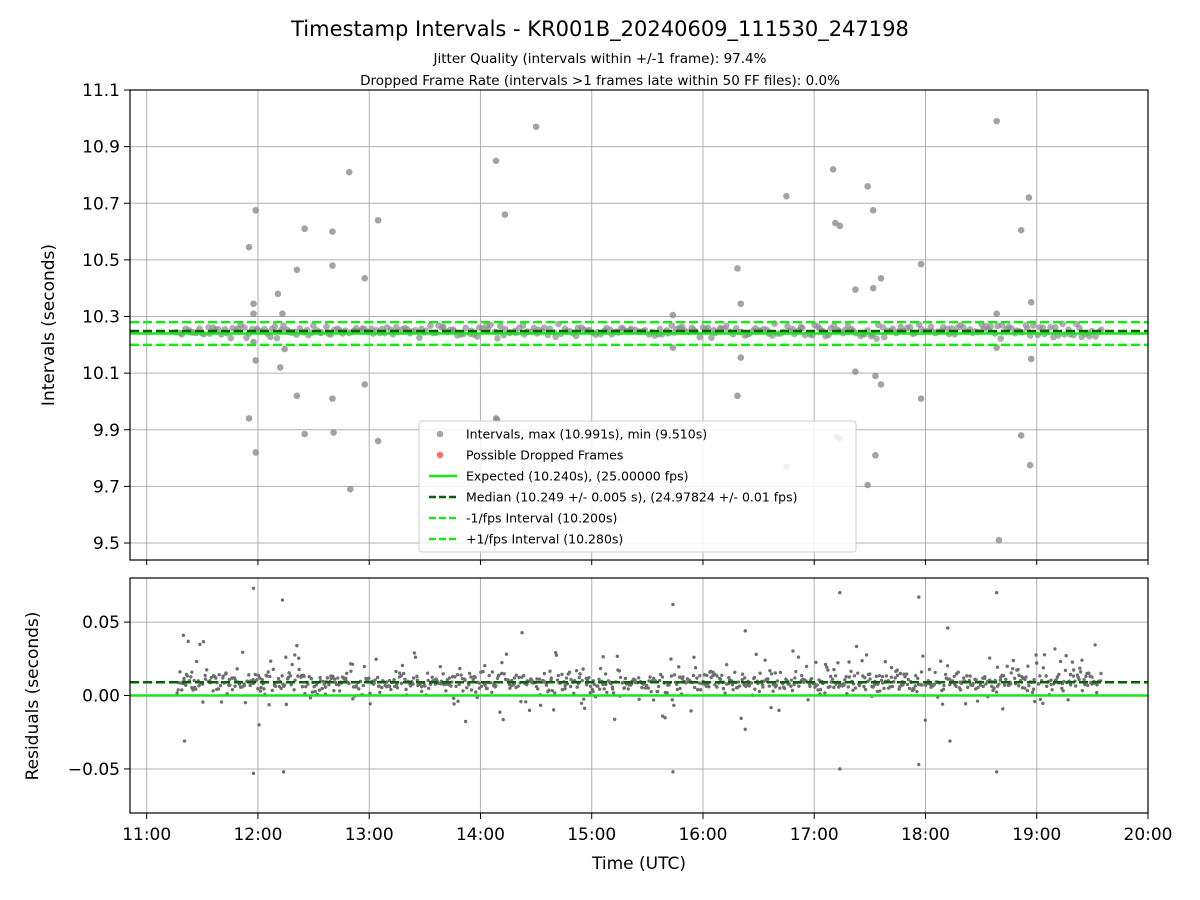  Describe the element at coordinates (814, 835) in the screenshot. I see `x-tick-label-6: 17:00` at that location.